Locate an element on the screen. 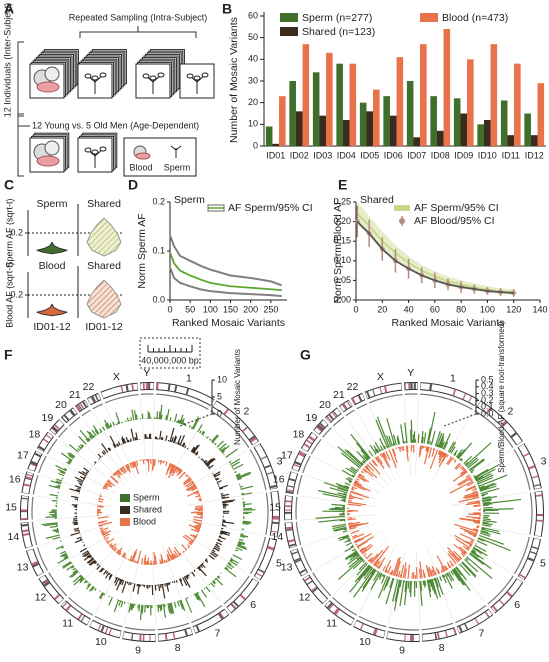 This screenshot has height=662, width=549. chromosome-label: 5 is located at coordinates (279, 564).